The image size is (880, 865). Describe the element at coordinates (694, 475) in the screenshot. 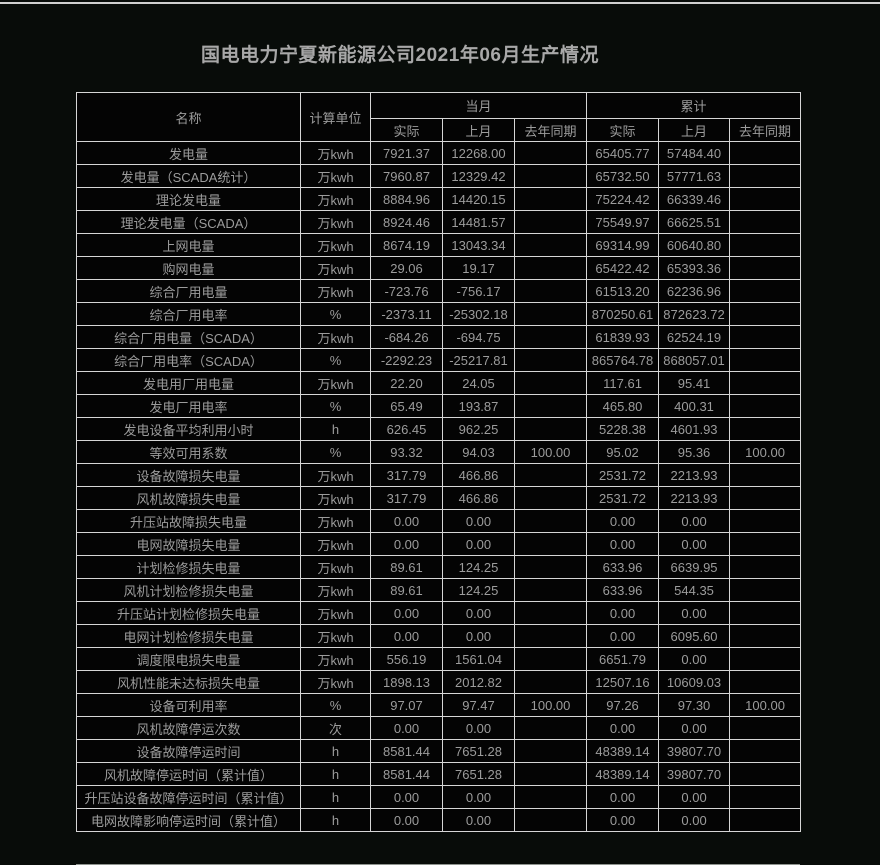

I see `total-previous-cell: 2213.93` at that location.